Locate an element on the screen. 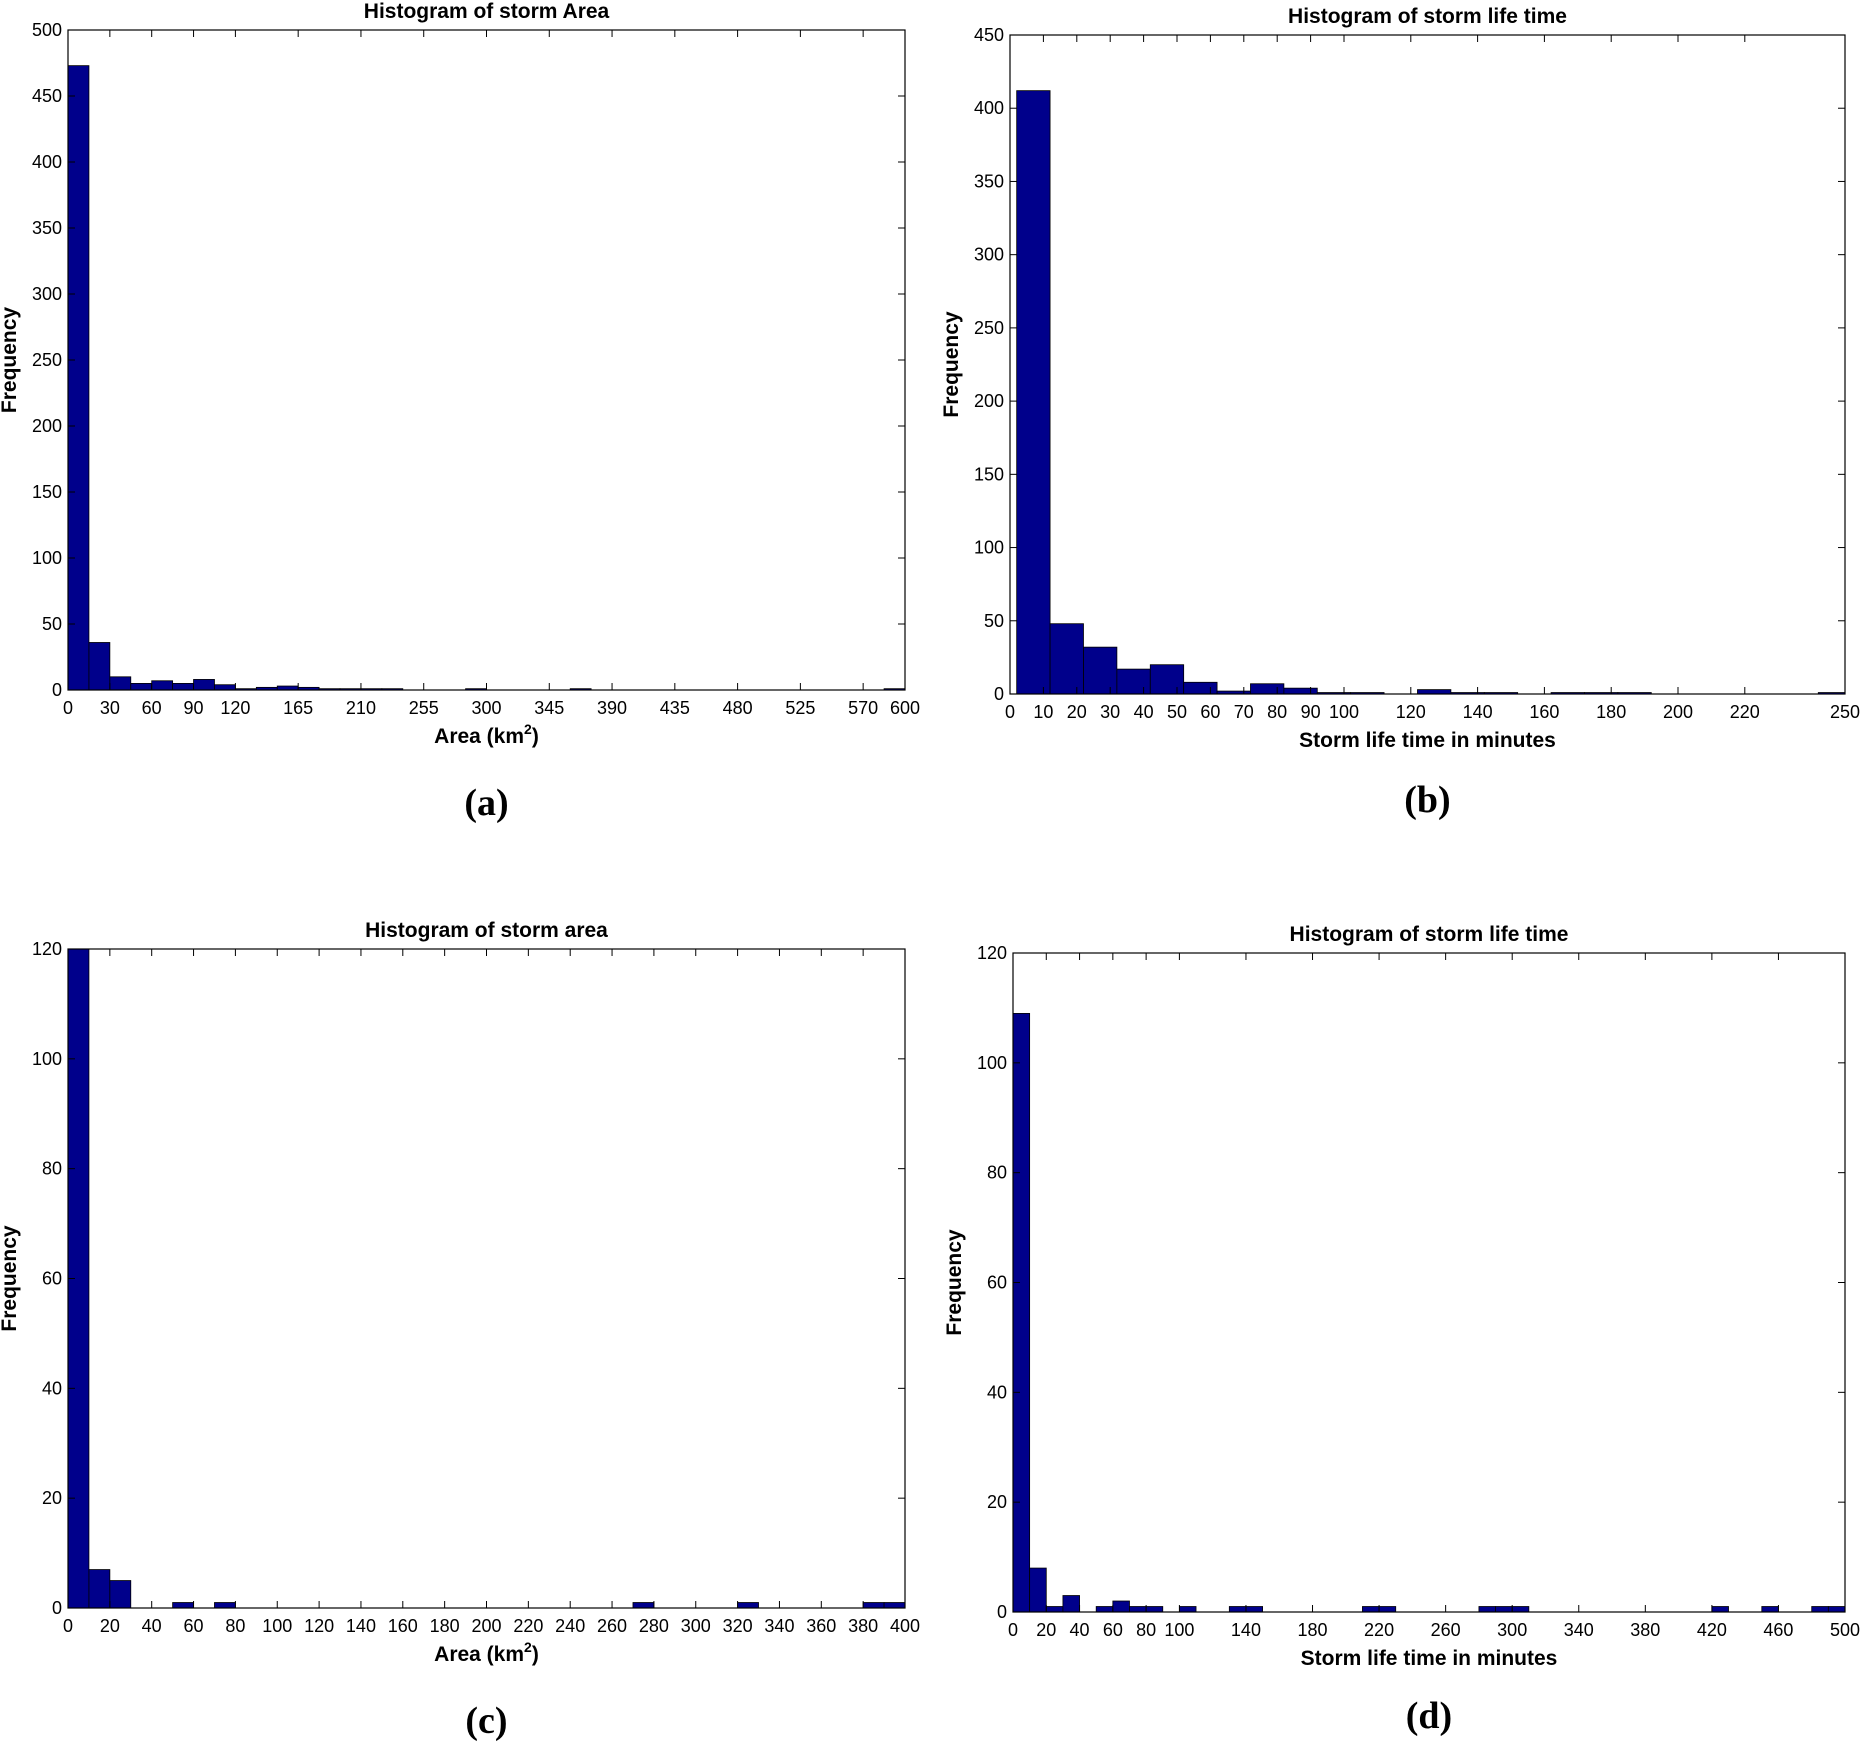  x-tick-label: 120 is located at coordinates (235, 708).